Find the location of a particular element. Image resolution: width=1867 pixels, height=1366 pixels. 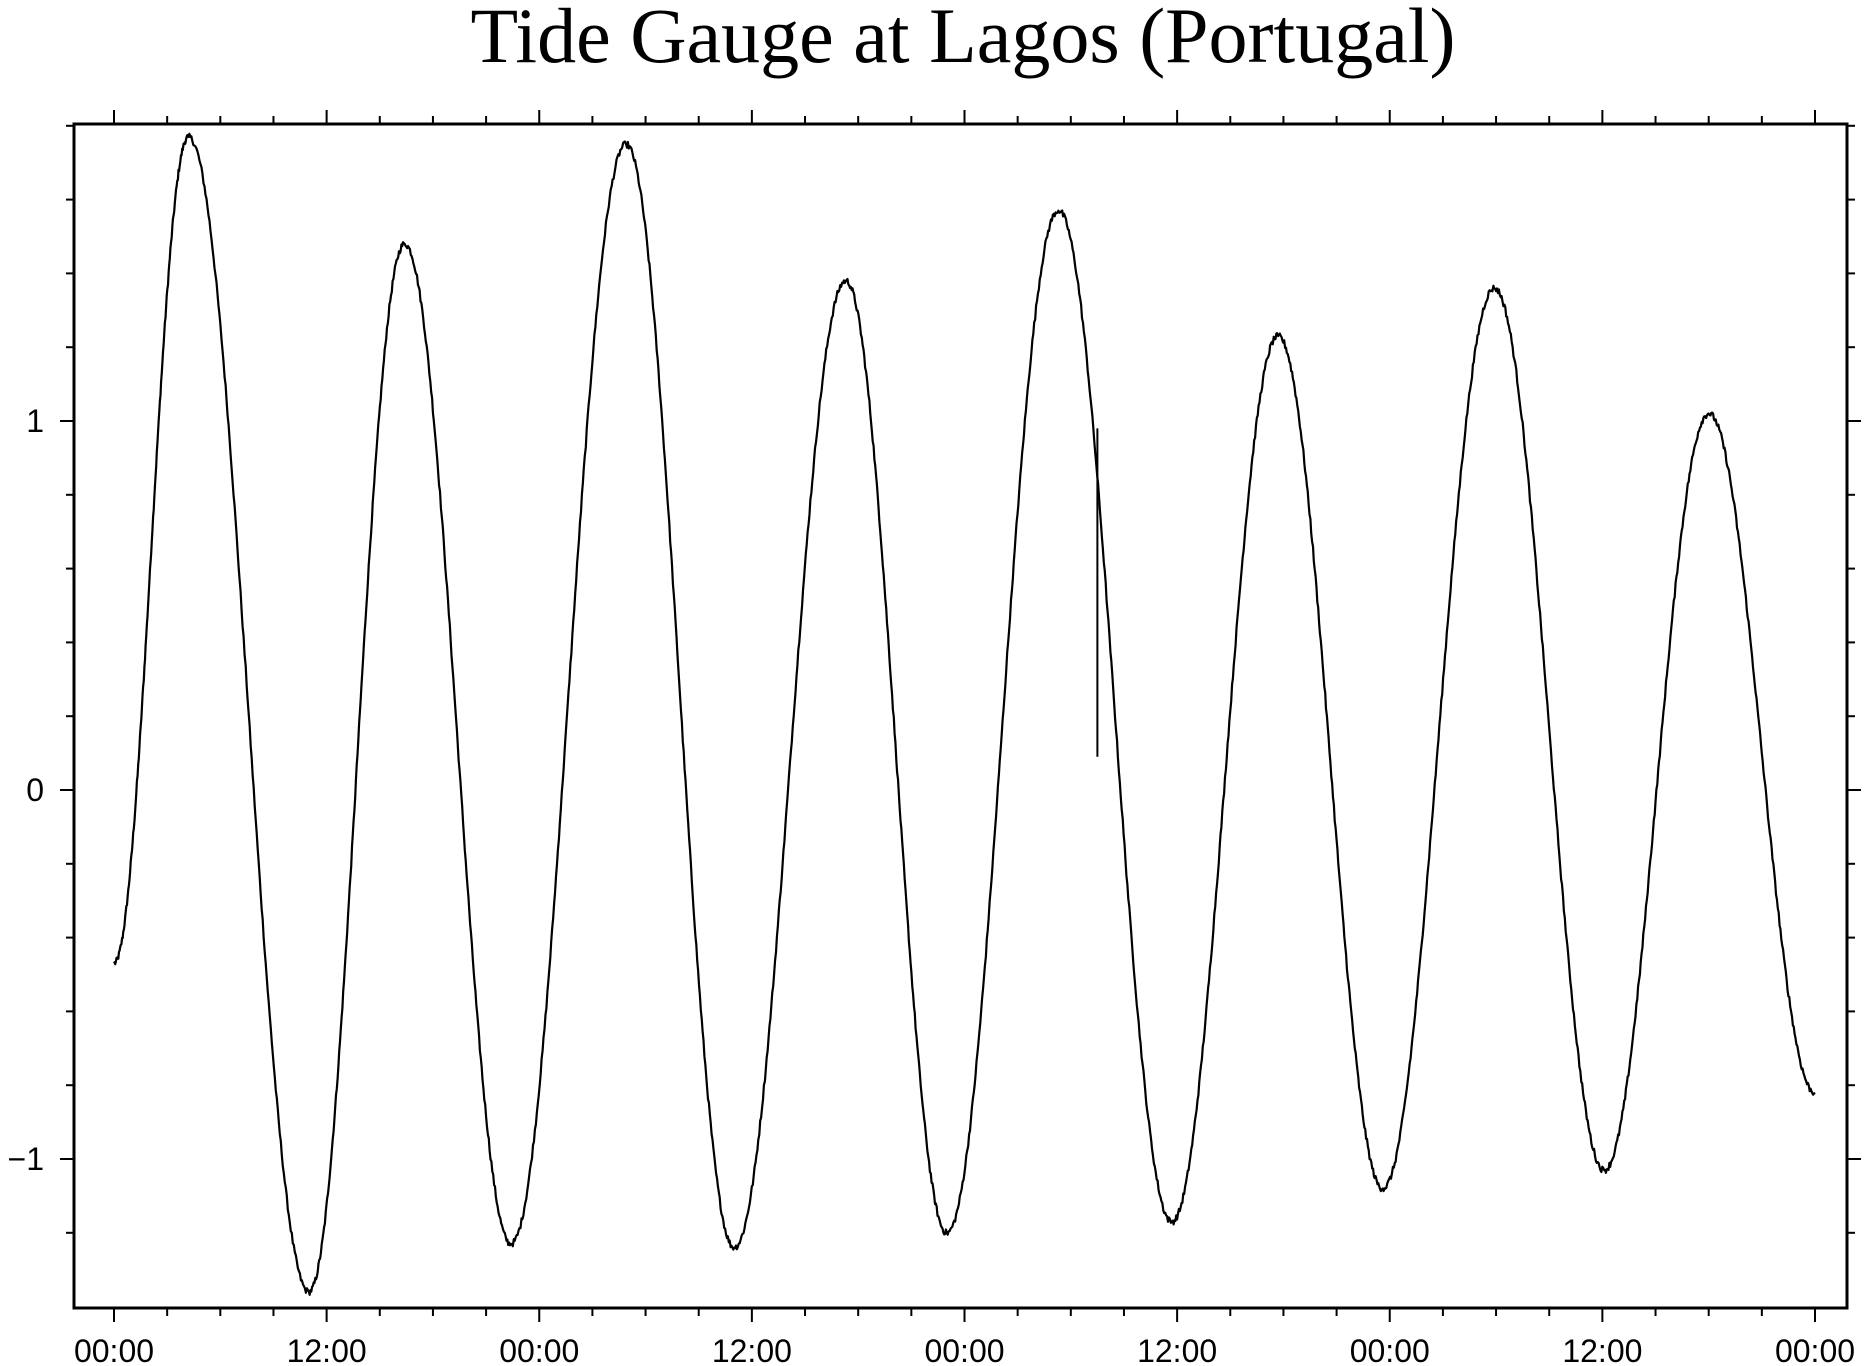

chart-title: Tide Gauge at Lagos (Portugal) is located at coordinates (963, 39).